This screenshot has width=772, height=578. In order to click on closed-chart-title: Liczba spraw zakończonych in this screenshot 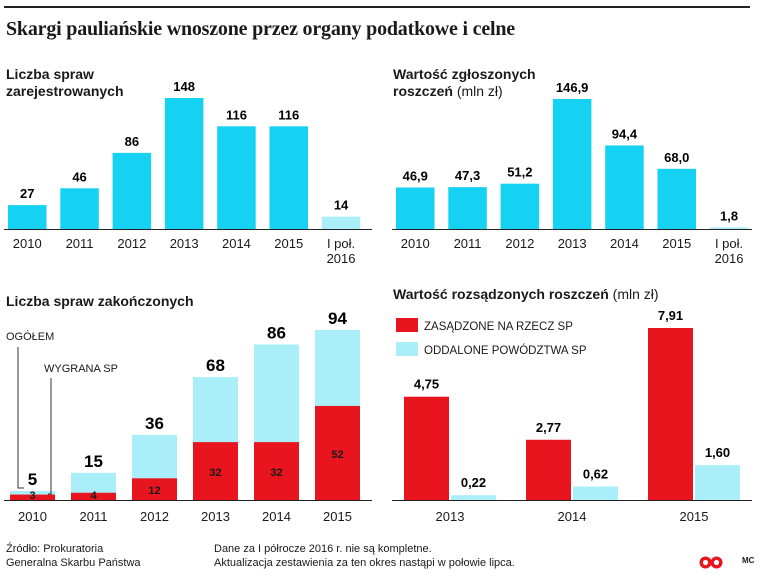, I will do `click(100, 301)`.